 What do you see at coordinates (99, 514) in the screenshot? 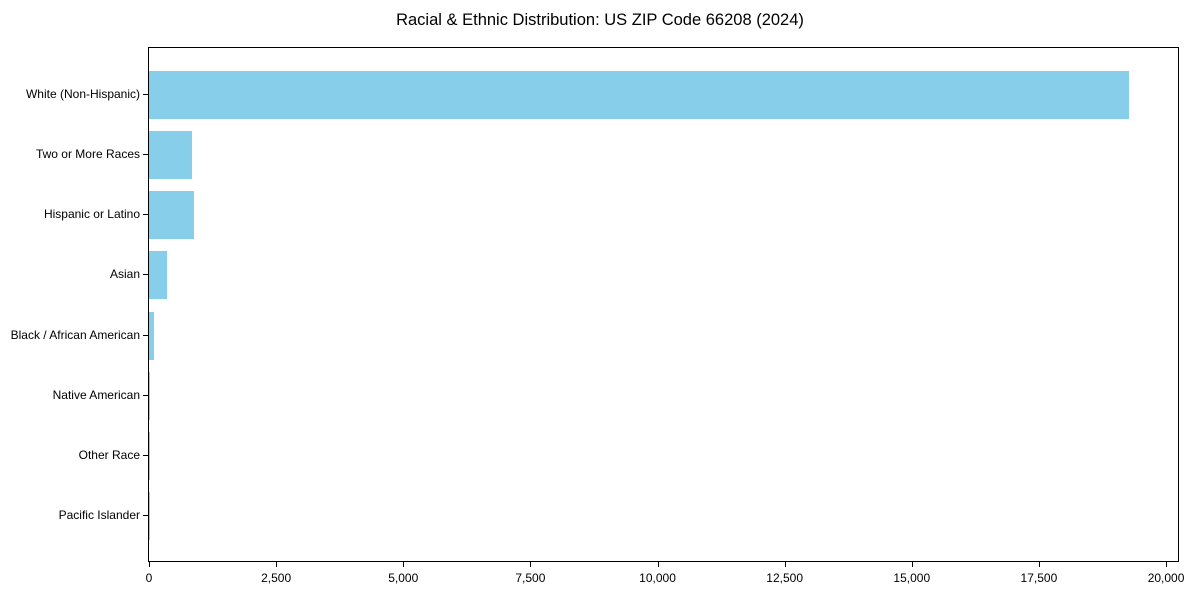
I see `y-tick-label: Pacific Islander` at bounding box center [99, 514].